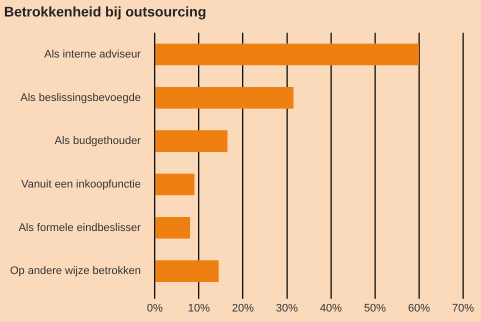 The height and width of the screenshot is (322, 481). I want to click on x-tick-label: 20%, so click(243, 308).